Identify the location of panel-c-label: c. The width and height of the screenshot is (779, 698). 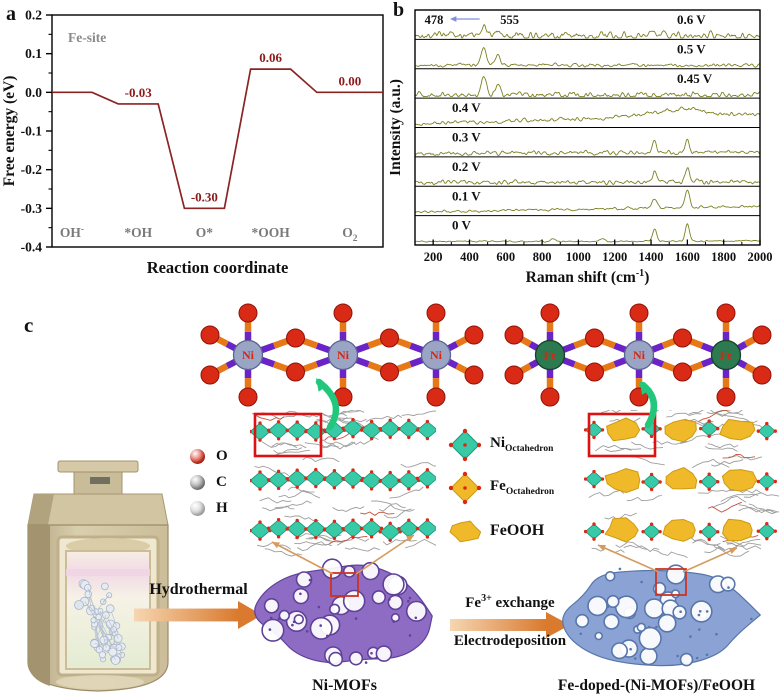
(29, 325).